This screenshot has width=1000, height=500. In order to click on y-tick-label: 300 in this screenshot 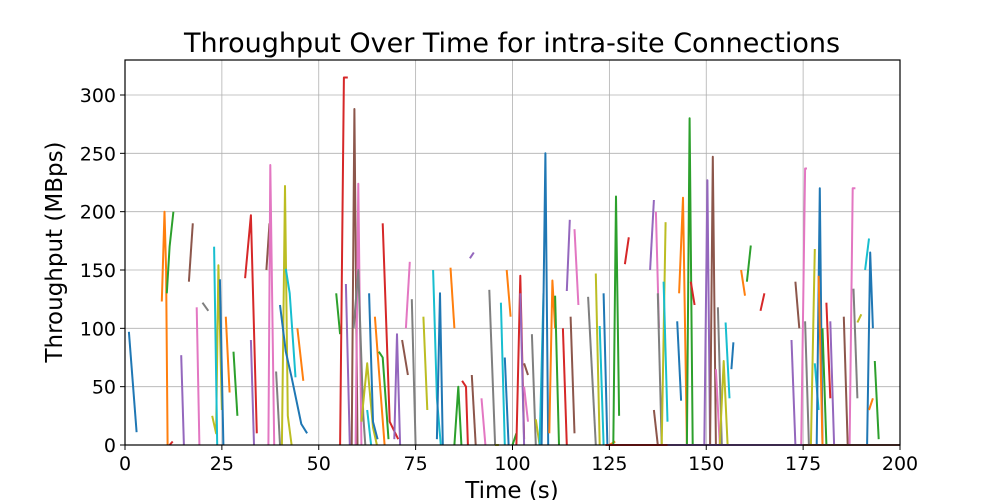, I will do `click(98, 96)`.